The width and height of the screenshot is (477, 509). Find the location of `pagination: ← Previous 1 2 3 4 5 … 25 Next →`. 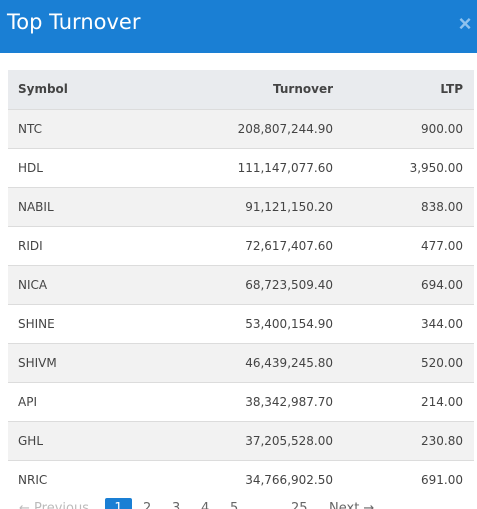

pagination: ← Previous 1 2 3 4 5 … 25 Next → is located at coordinates (238, 503).